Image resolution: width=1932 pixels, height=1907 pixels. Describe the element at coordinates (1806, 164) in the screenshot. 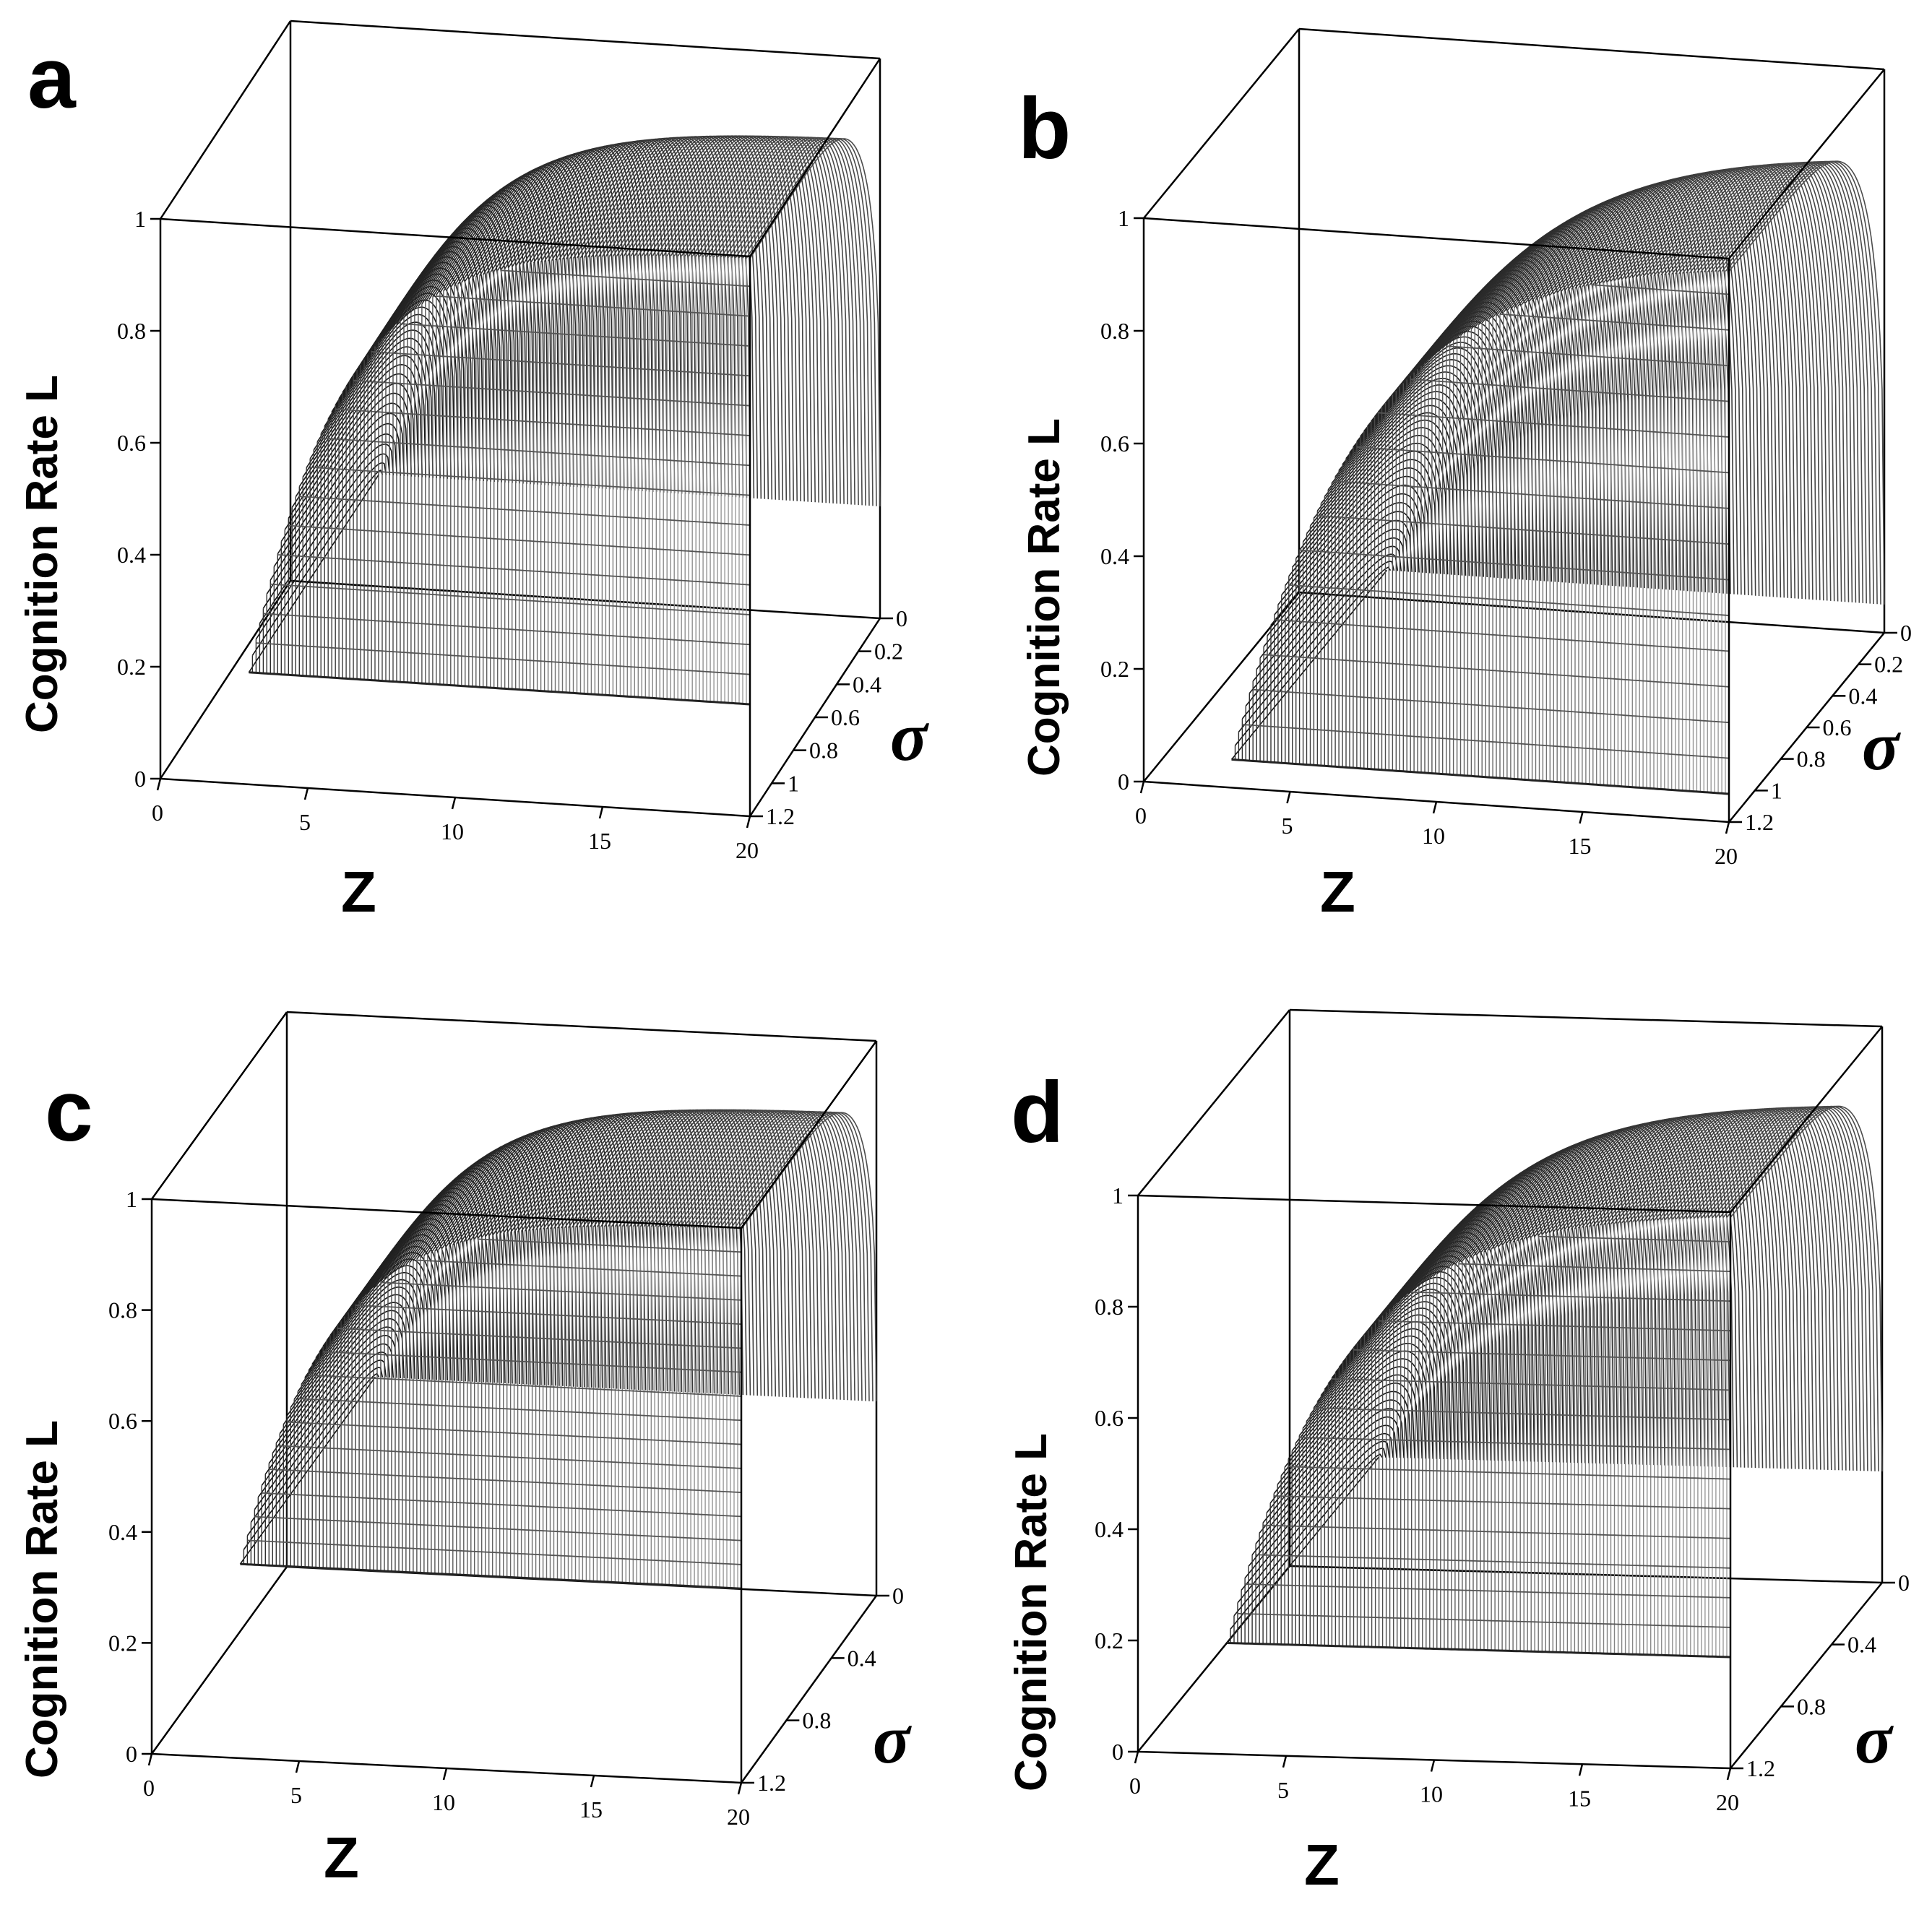

I see `box-edge-right-top` at that location.